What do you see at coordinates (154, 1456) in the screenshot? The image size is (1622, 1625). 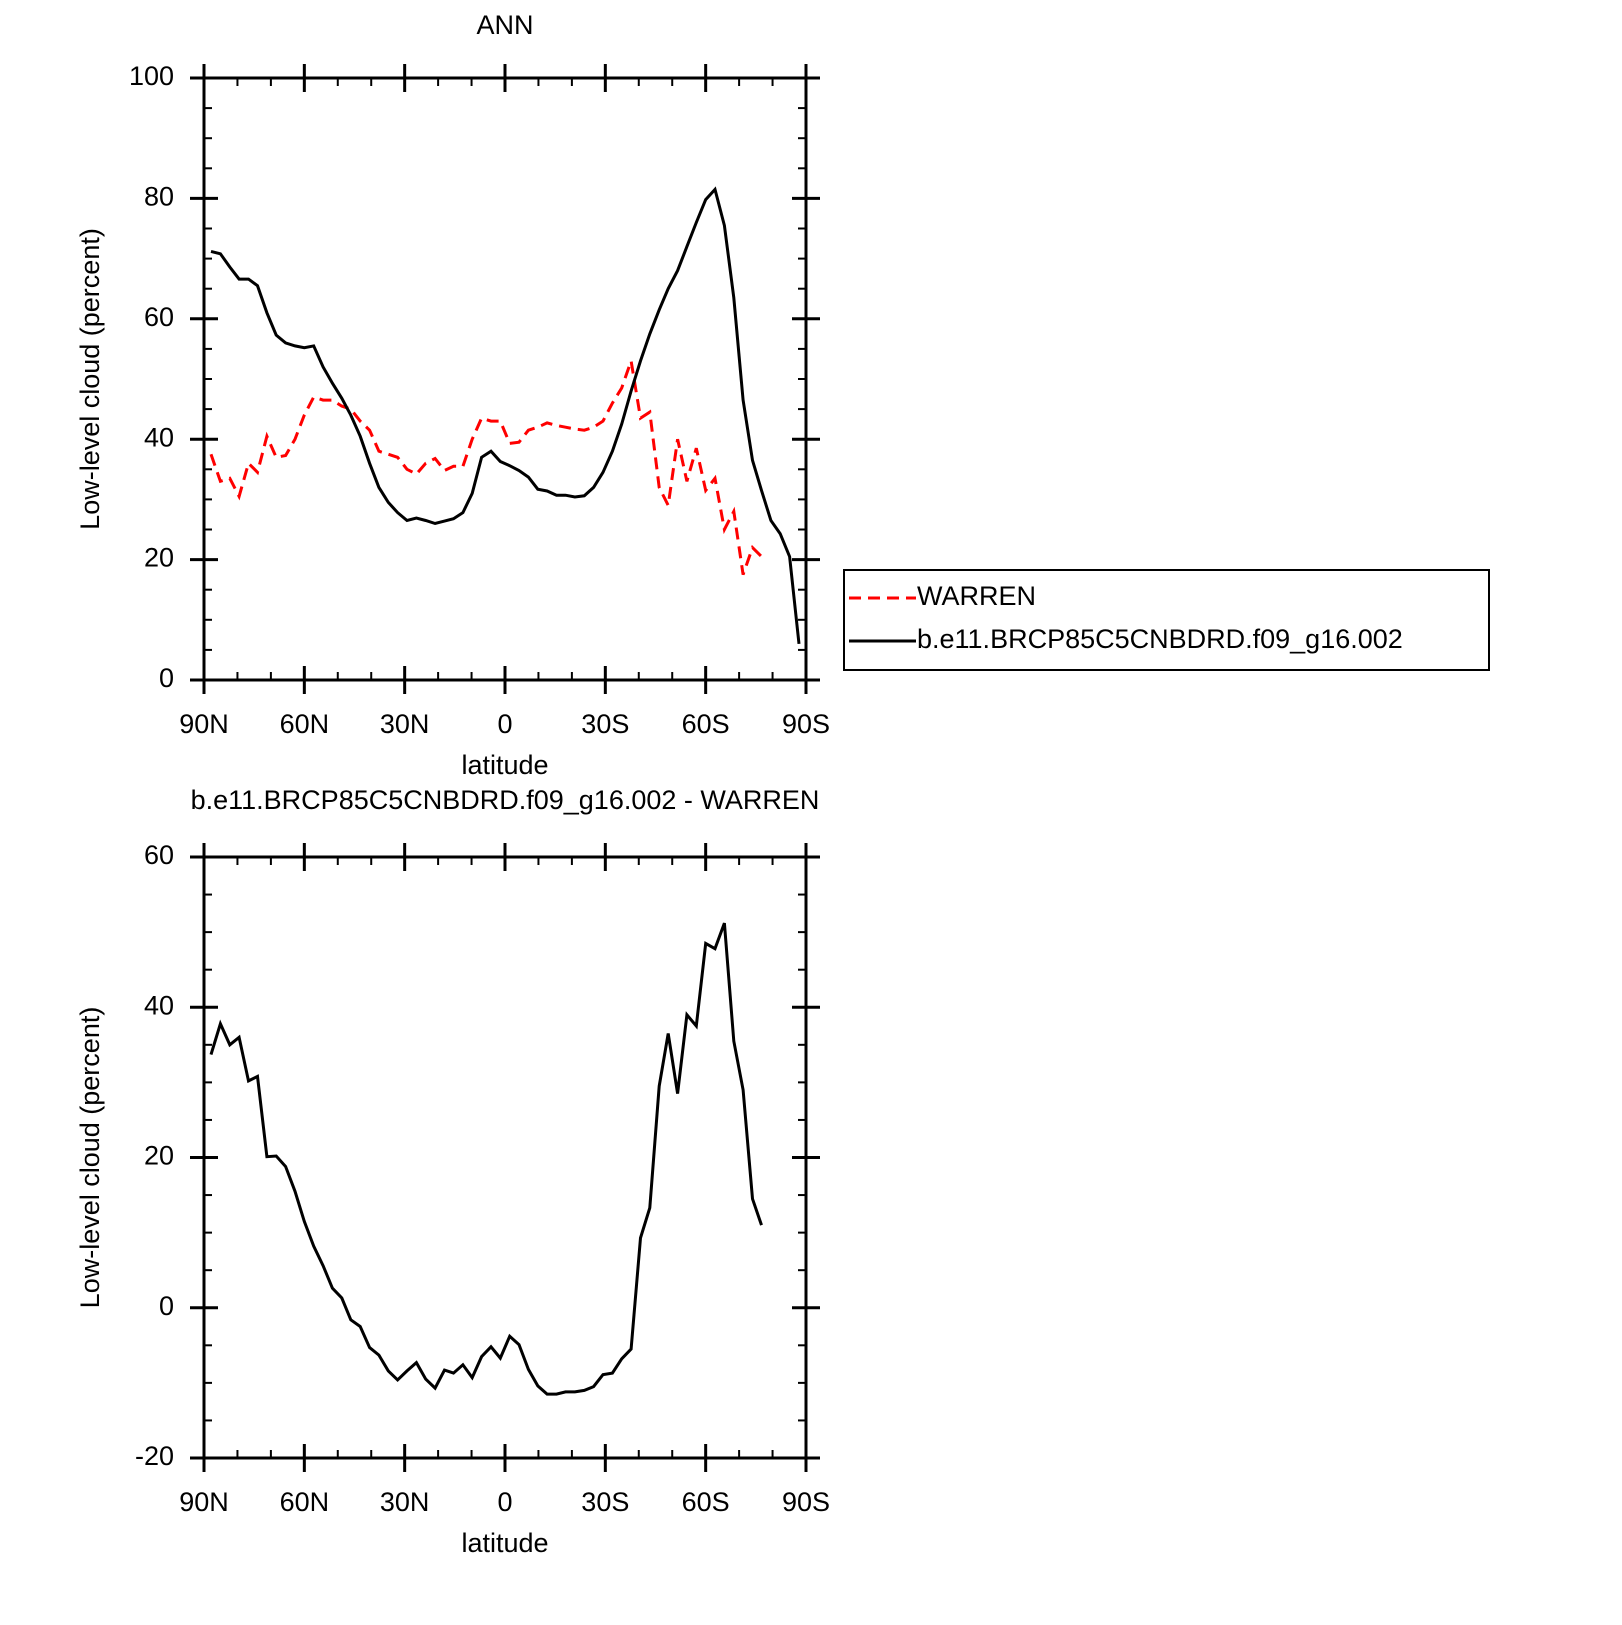 I see `y-tick-label: -20` at bounding box center [154, 1456].